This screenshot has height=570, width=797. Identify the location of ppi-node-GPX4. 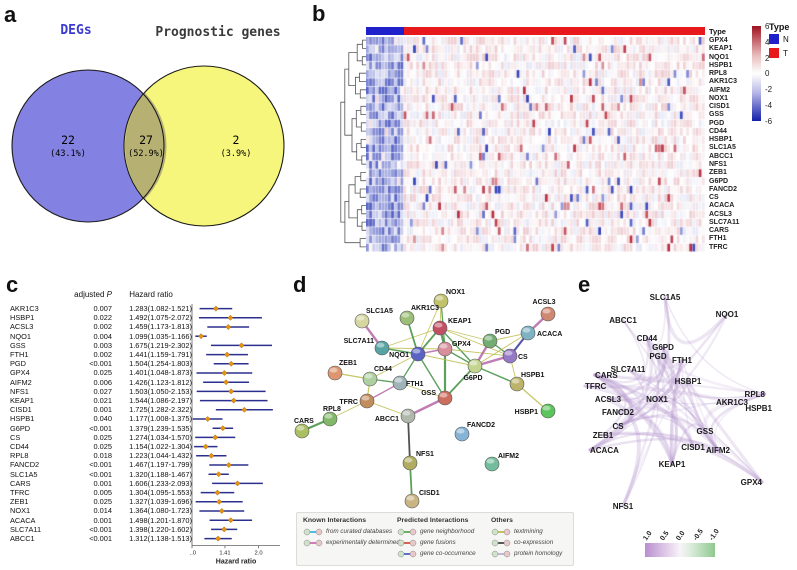
(445, 349).